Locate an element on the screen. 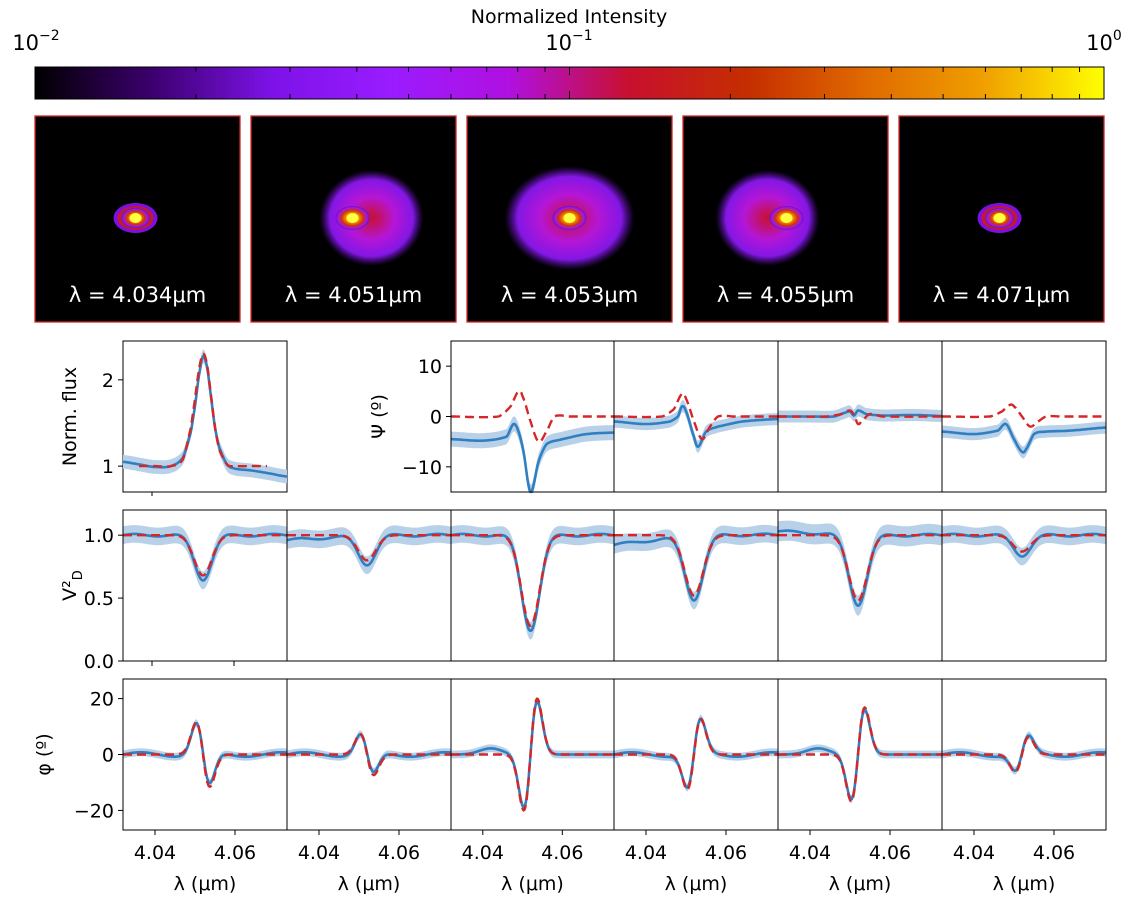  intensity-image-1: λ = 4.034μm is located at coordinates (137, 219).